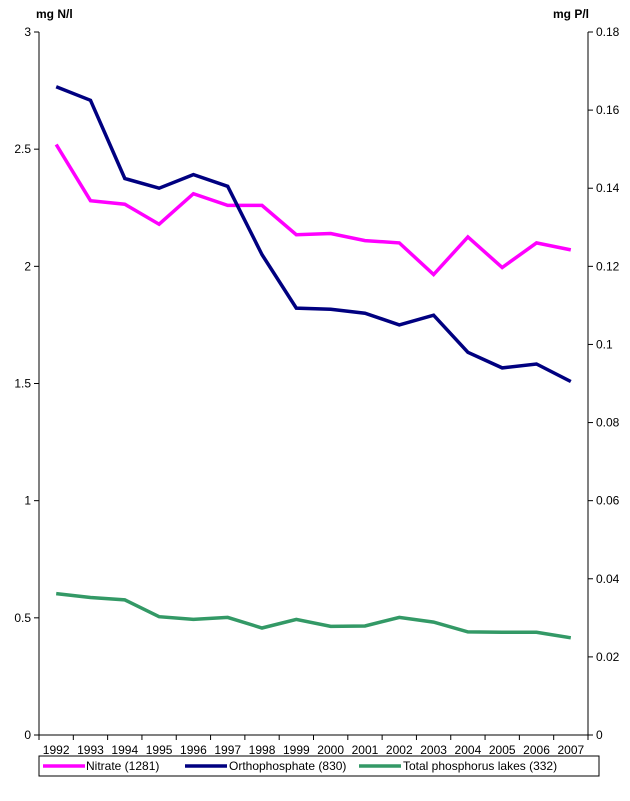 Image resolution: width=630 pixels, height=801 pixels. I want to click on left-axis-tick-label: 1.5, so click(22, 384).